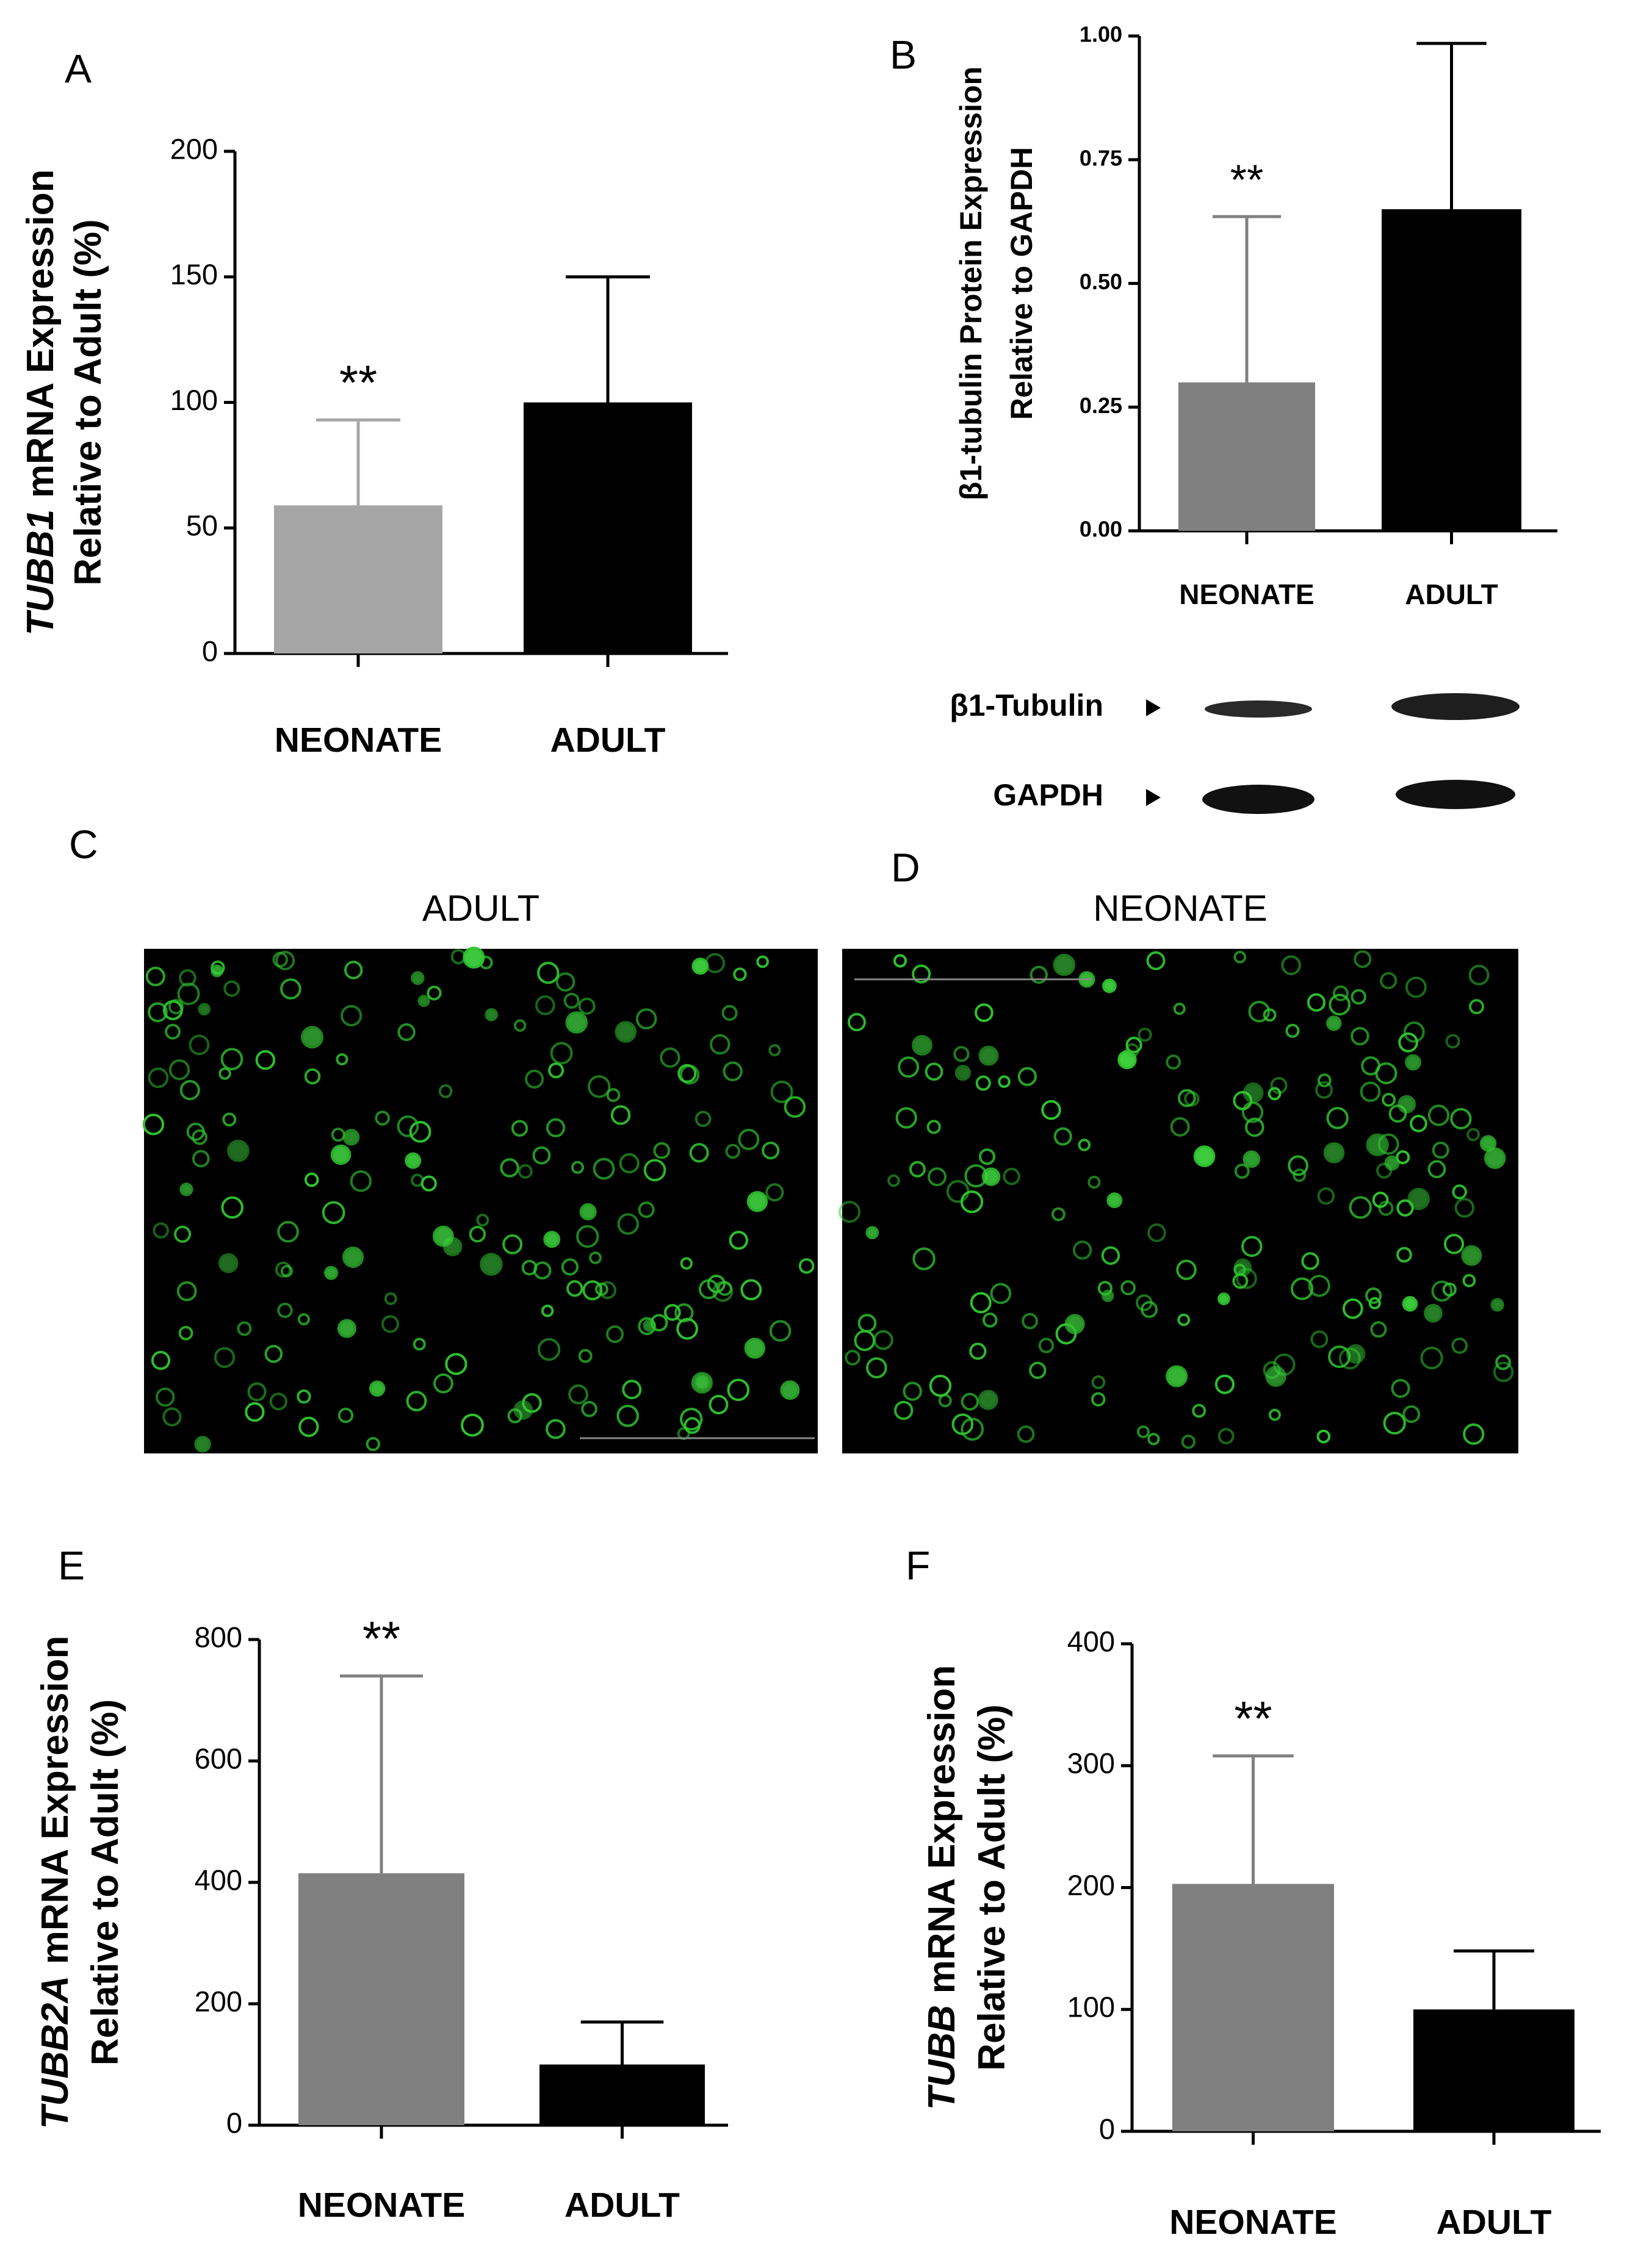 This screenshot has width=1641, height=2268. Describe the element at coordinates (1455, 706) in the screenshot. I see `blot-band` at that location.